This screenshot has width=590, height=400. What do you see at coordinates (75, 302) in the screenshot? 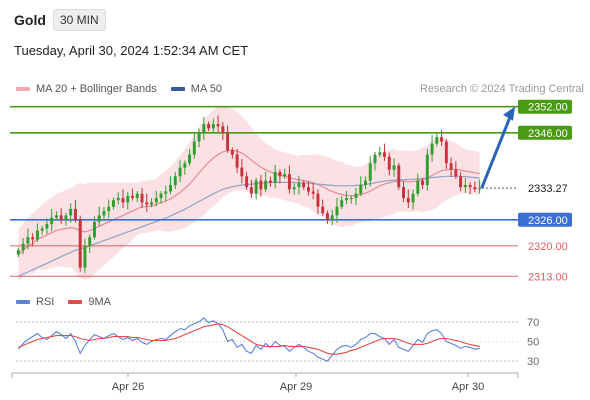
I see `ma9-swatch` at bounding box center [75, 302].